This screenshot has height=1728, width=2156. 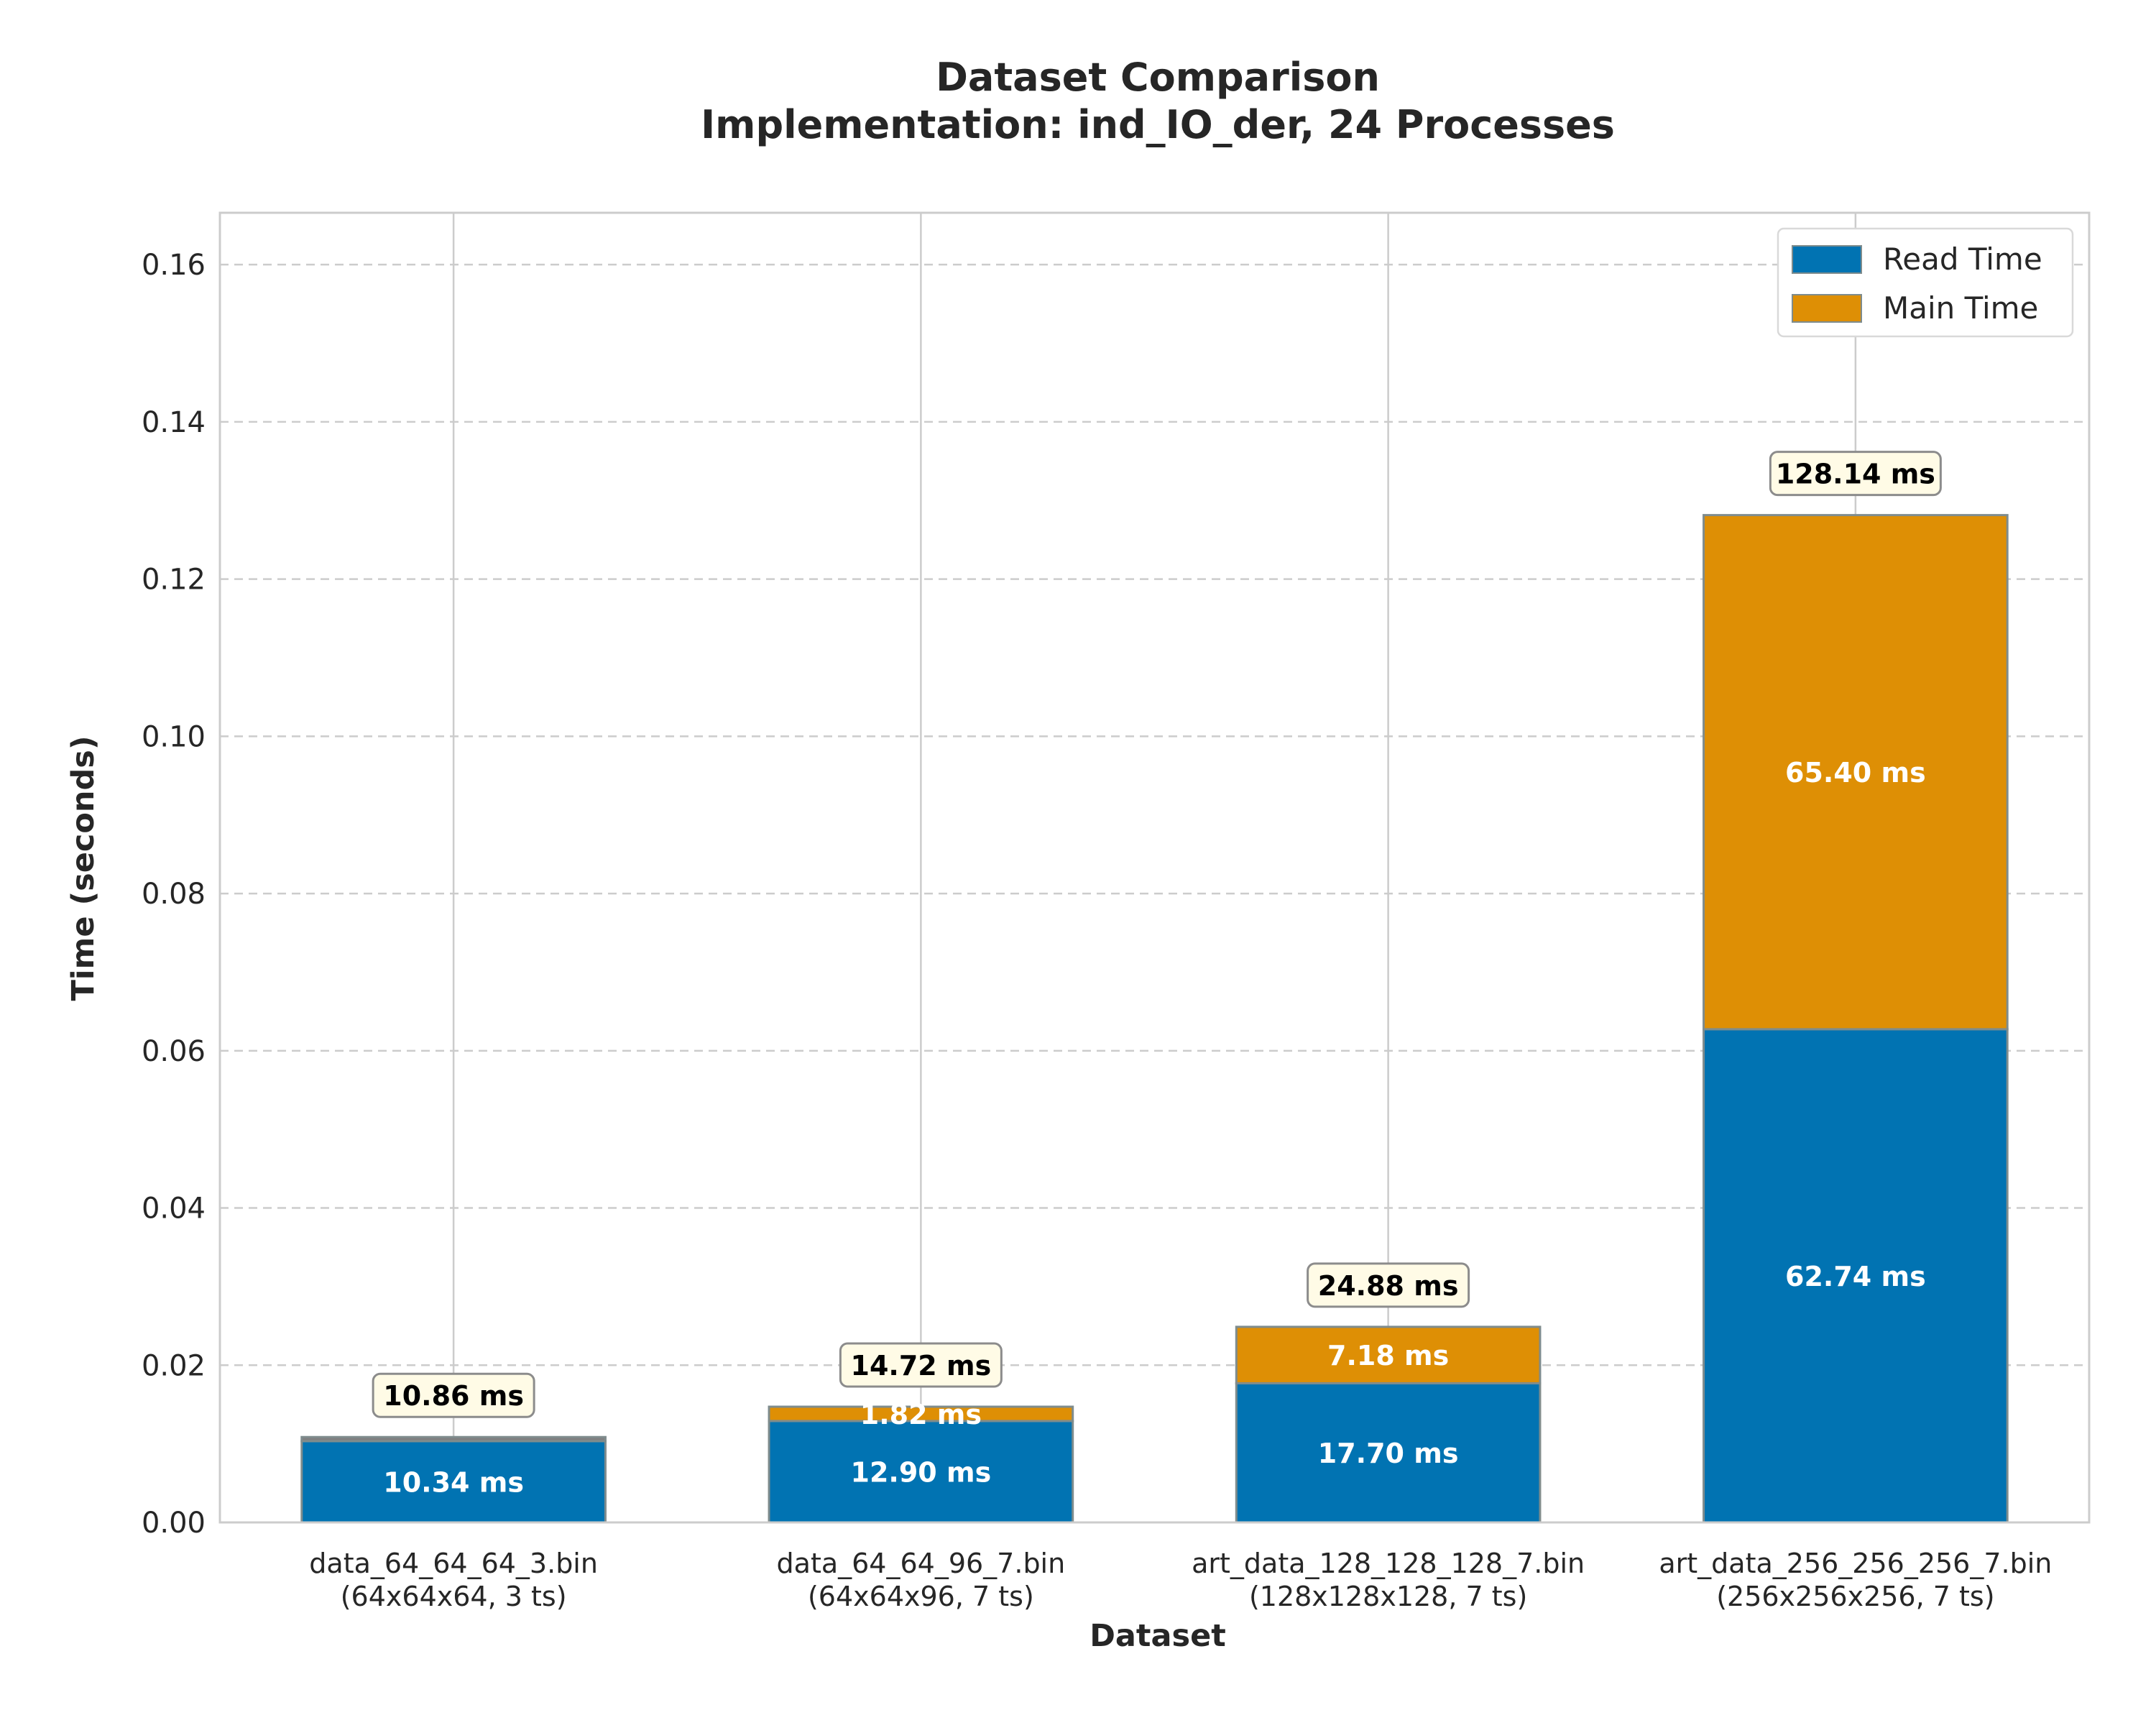 What do you see at coordinates (1960, 308) in the screenshot?
I see `legend-label: Main Time` at bounding box center [1960, 308].